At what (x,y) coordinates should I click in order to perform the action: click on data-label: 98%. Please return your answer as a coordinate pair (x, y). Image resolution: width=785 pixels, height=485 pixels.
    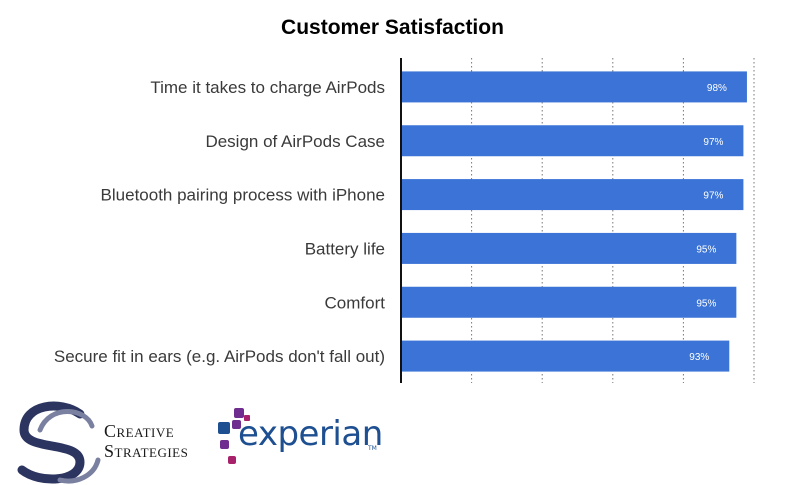
    Looking at the image, I should click on (717, 88).